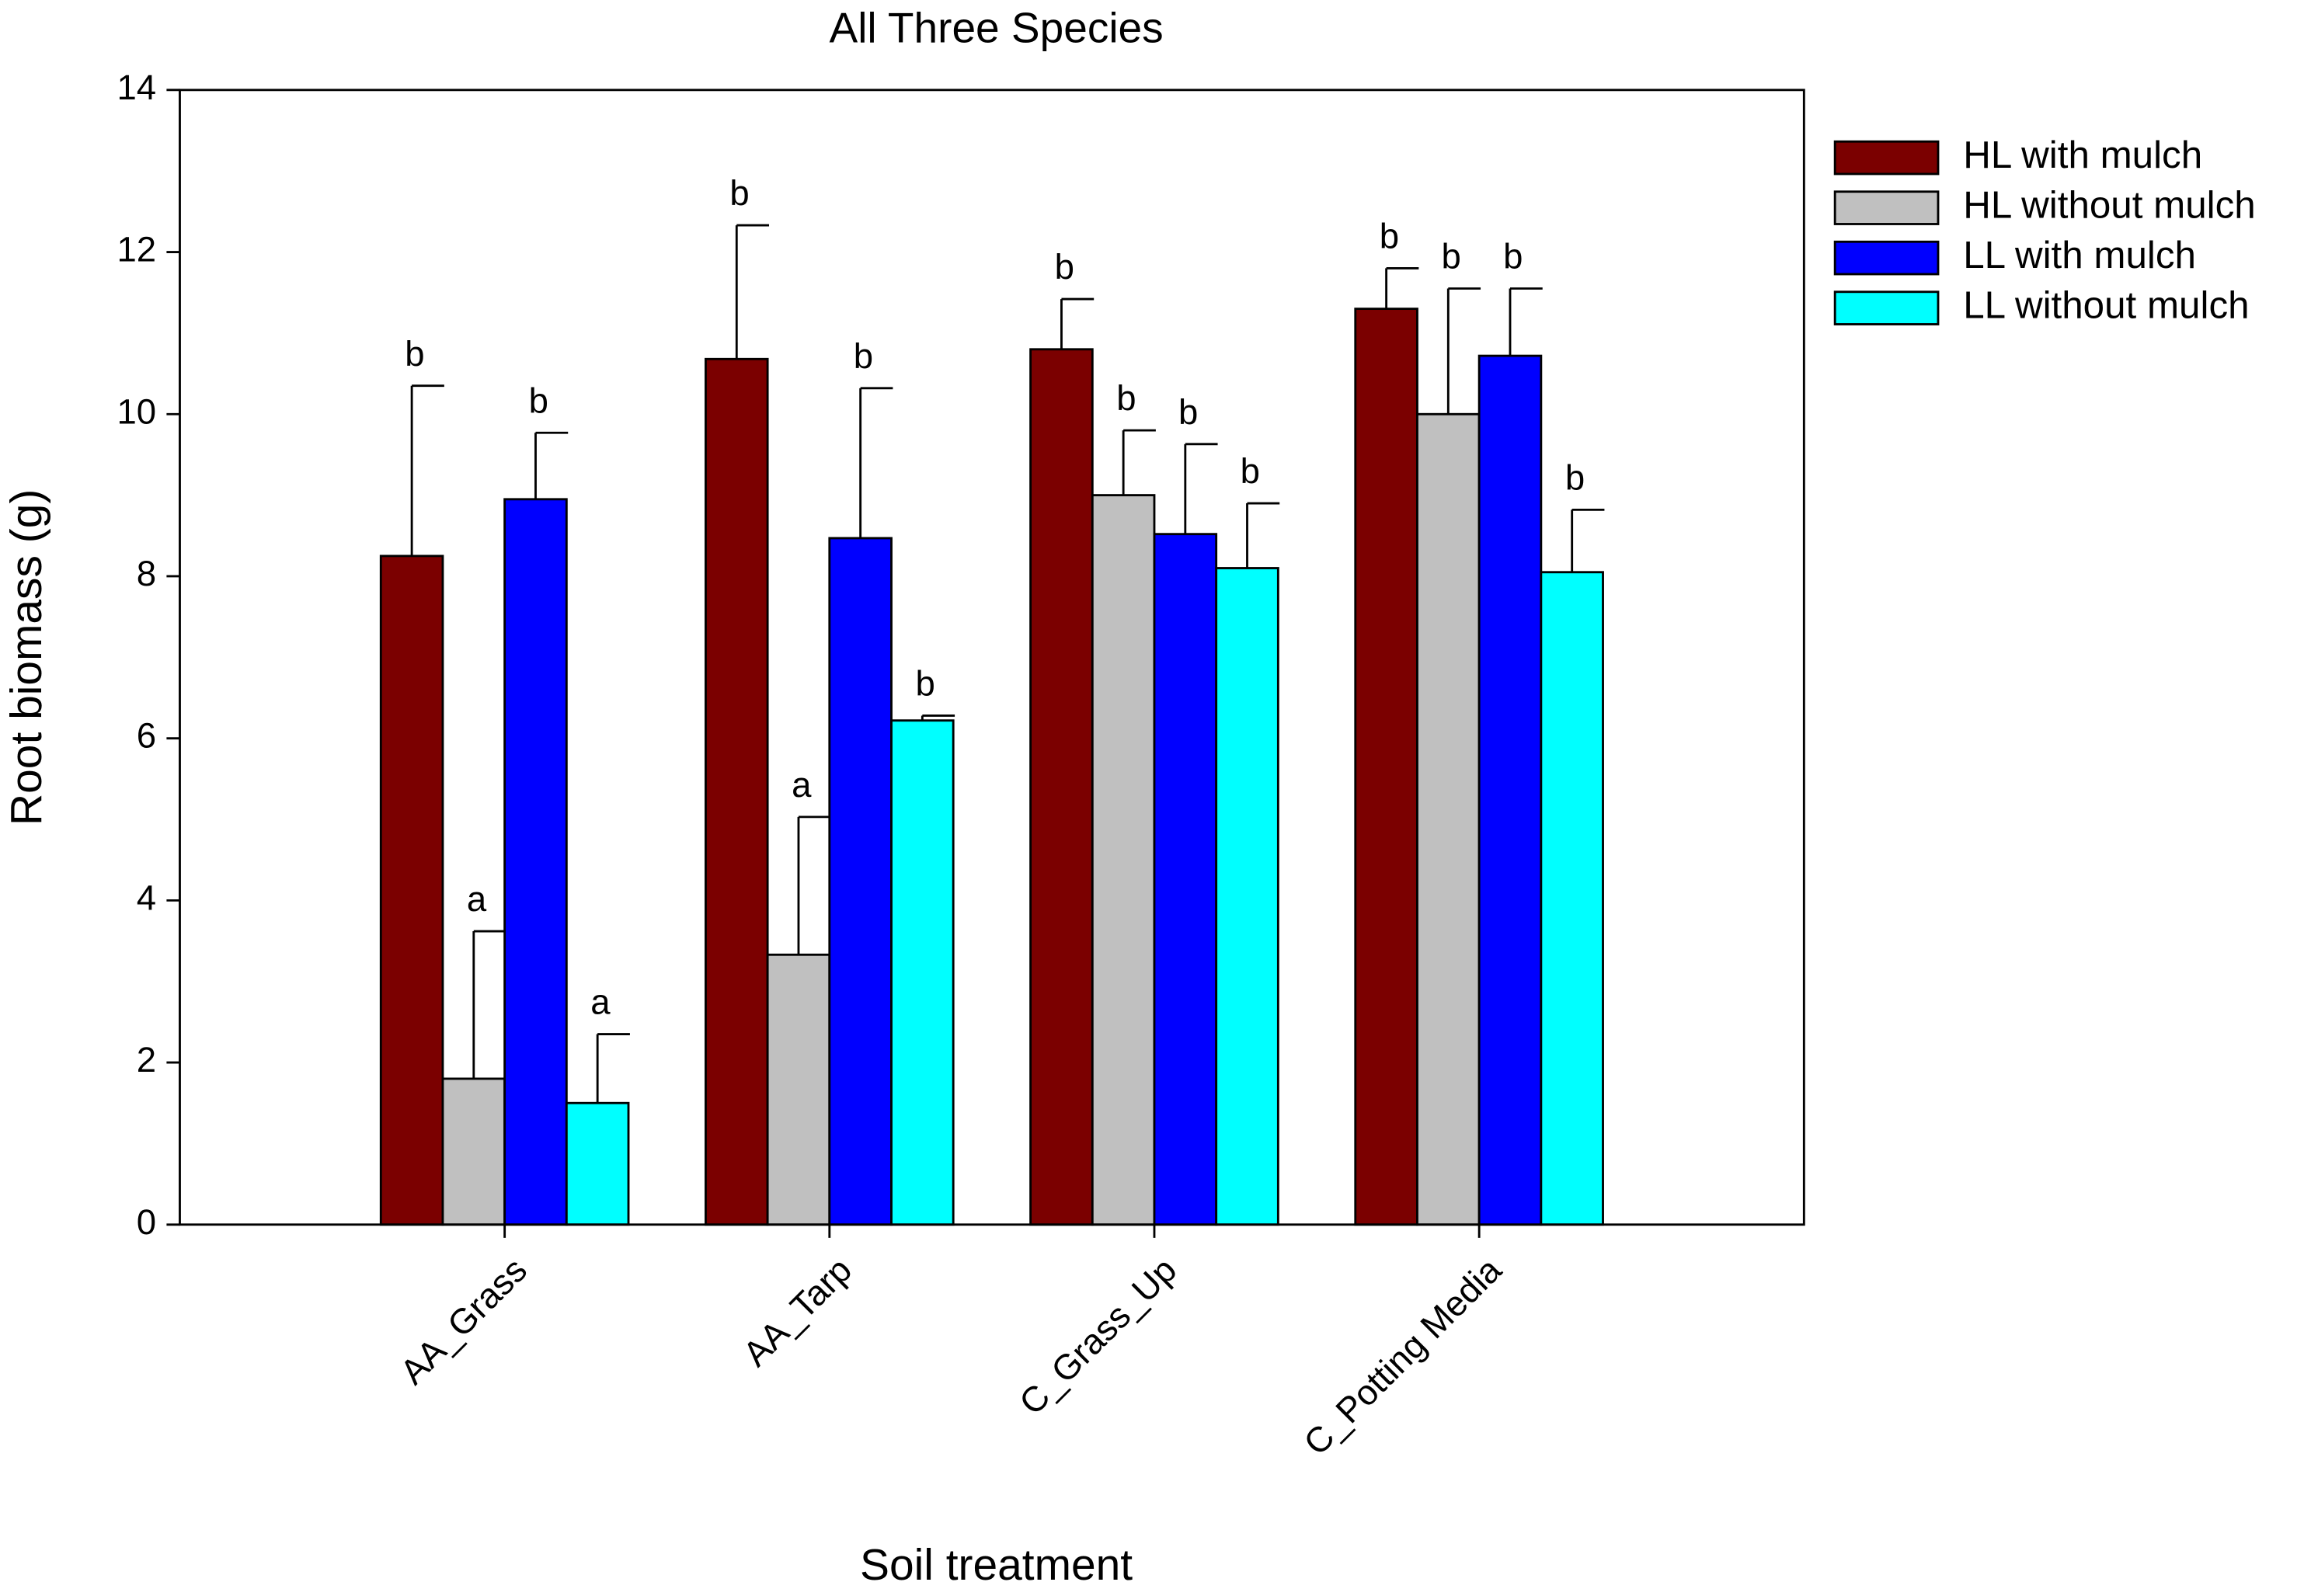 This screenshot has height=1596, width=2311. What do you see at coordinates (146, 736) in the screenshot?
I see `y-tick-label: 6` at bounding box center [146, 736].